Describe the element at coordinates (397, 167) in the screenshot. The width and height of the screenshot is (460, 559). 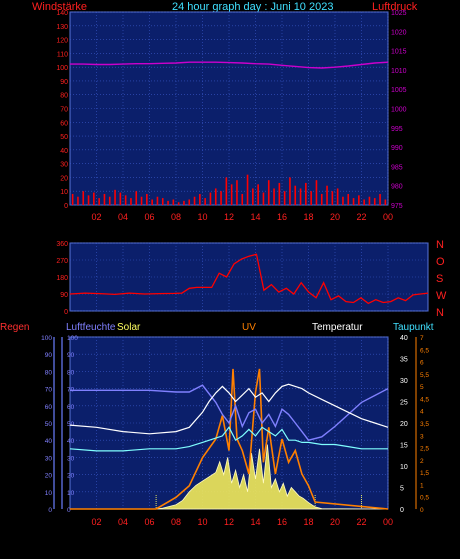
I see `pressure-tick-label: 985` at that location.